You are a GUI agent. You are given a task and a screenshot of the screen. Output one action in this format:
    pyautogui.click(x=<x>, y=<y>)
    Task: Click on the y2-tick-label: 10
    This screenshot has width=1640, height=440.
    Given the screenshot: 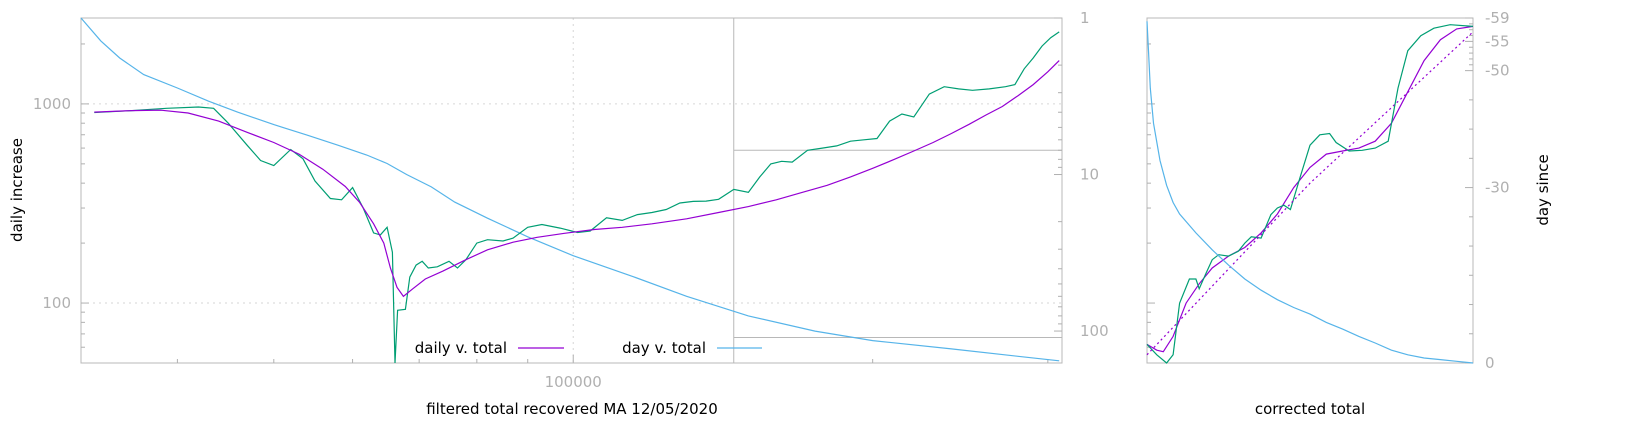 What is the action you would take?
    pyautogui.click(x=1089, y=175)
    